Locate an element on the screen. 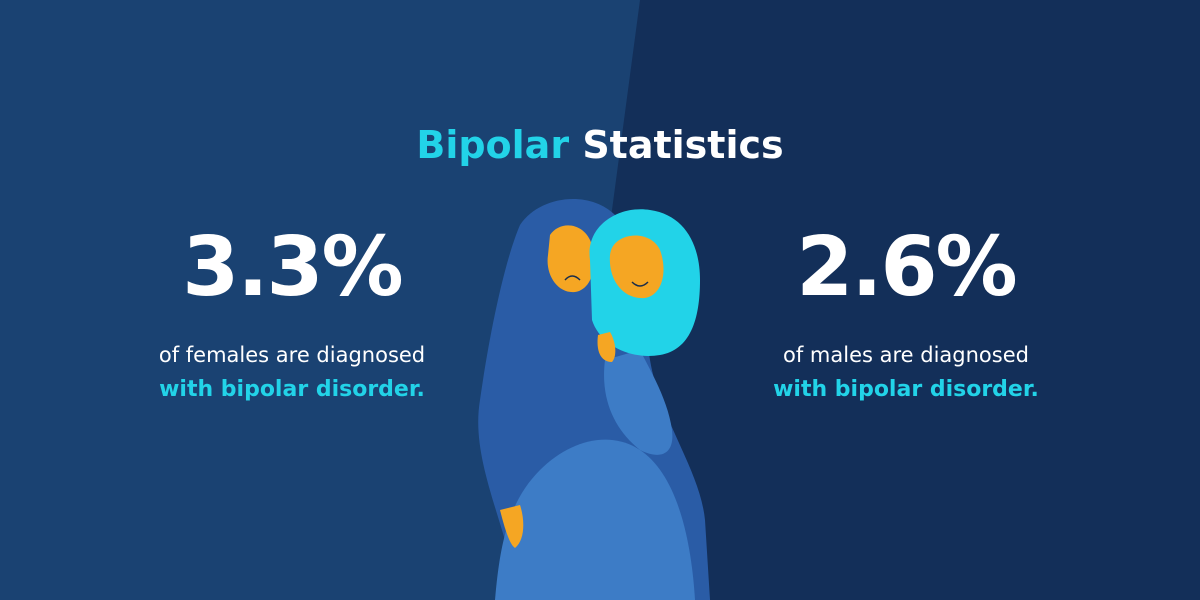 This screenshot has height=600, width=1200. title-highlight: Bipolar is located at coordinates (492, 145).